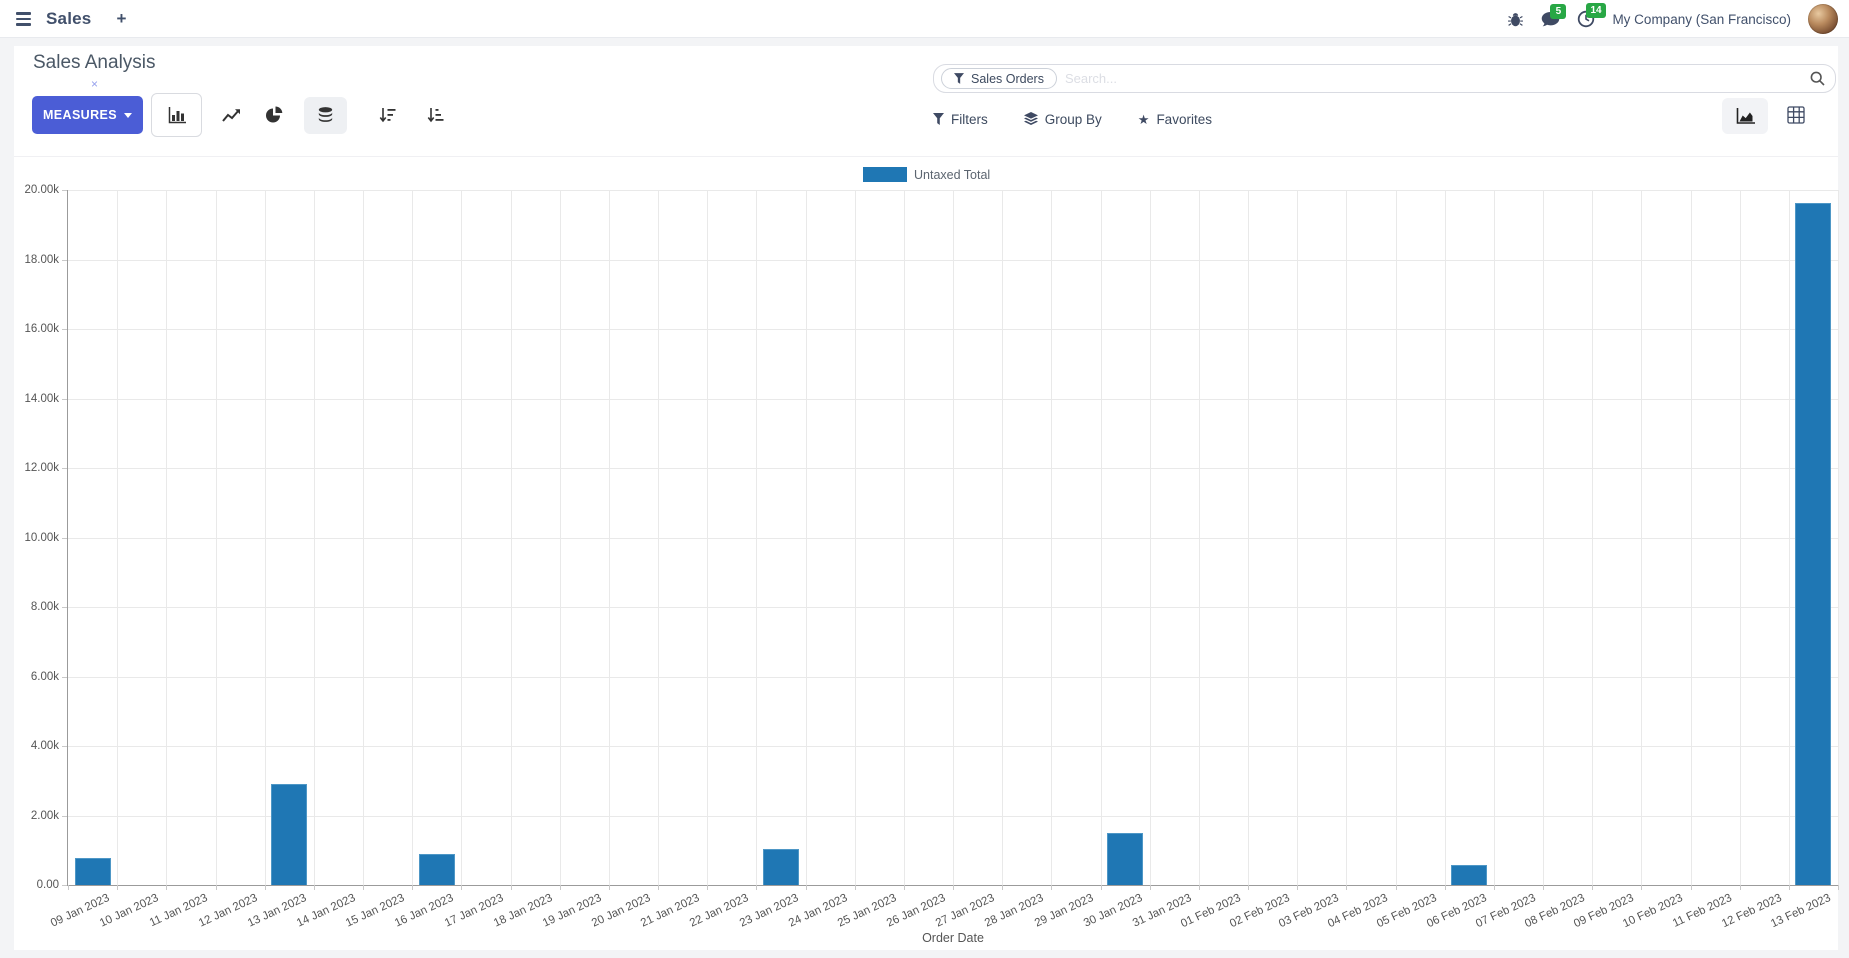  Describe the element at coordinates (1745, 116) in the screenshot. I see `view-switch-graph-button` at that location.